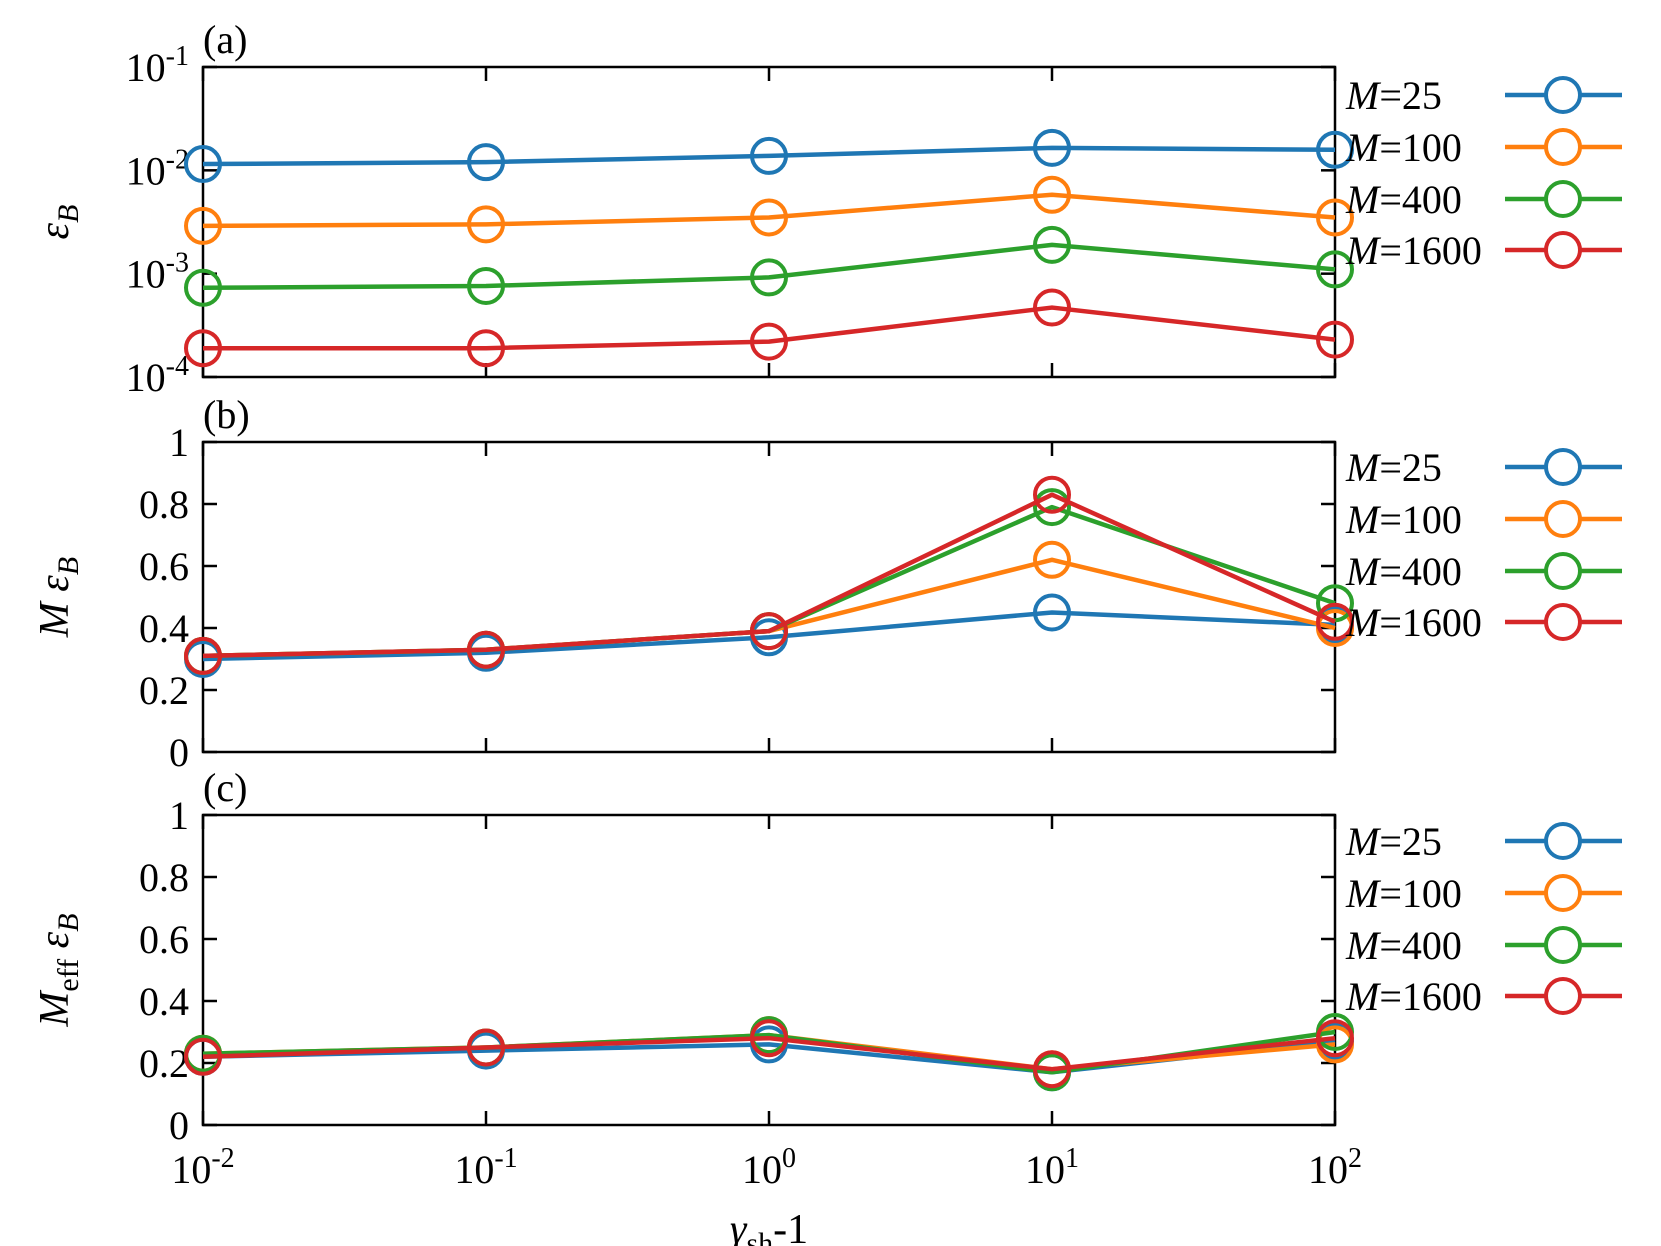  What do you see at coordinates (157, 65) in the screenshot?
I see `y-tick-label: 10⁻¹` at bounding box center [157, 65].